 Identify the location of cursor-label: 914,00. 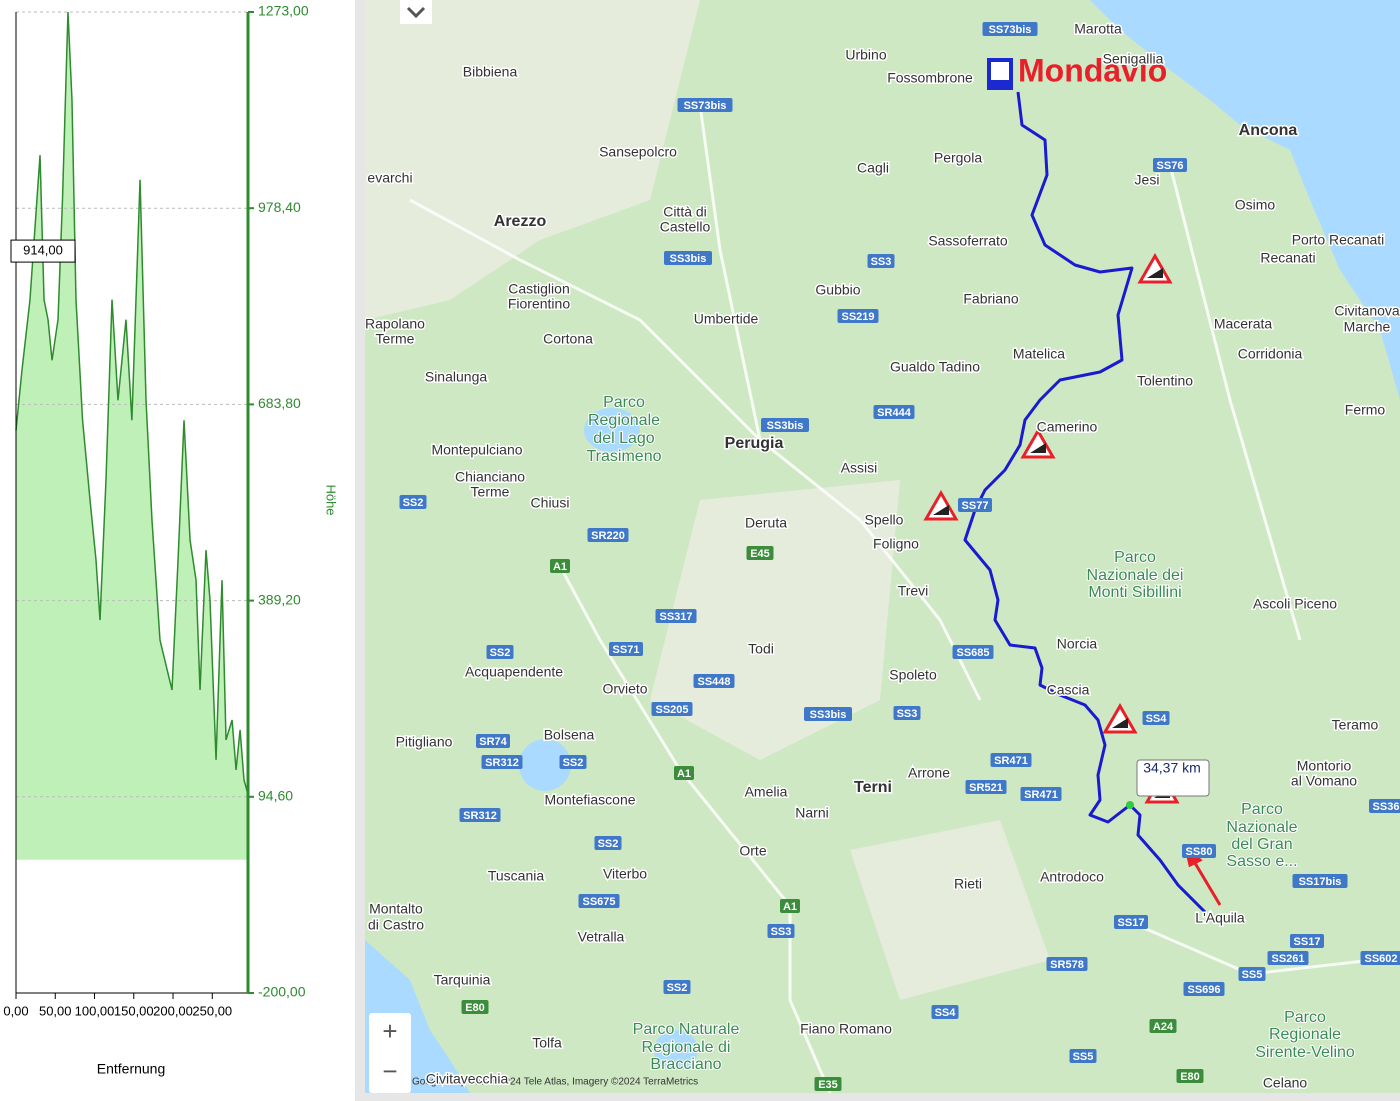
(43, 250).